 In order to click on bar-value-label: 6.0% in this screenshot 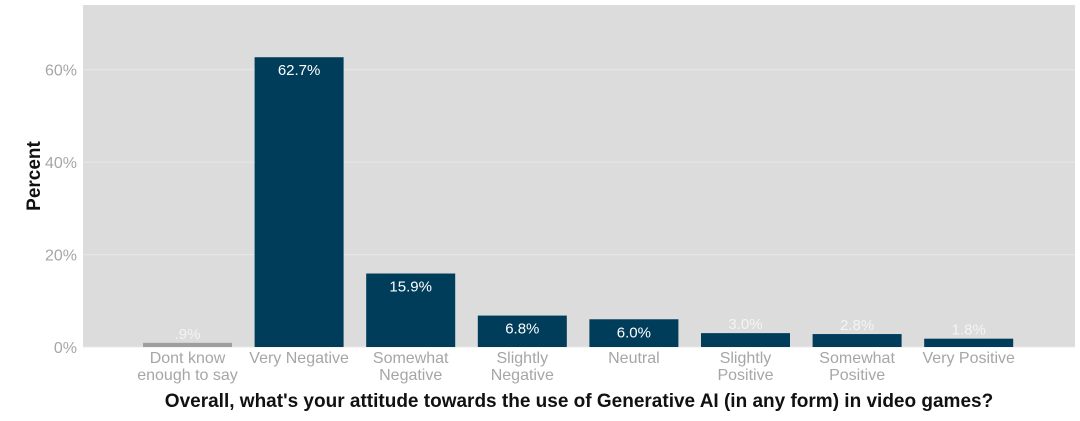, I will do `click(634, 332)`.